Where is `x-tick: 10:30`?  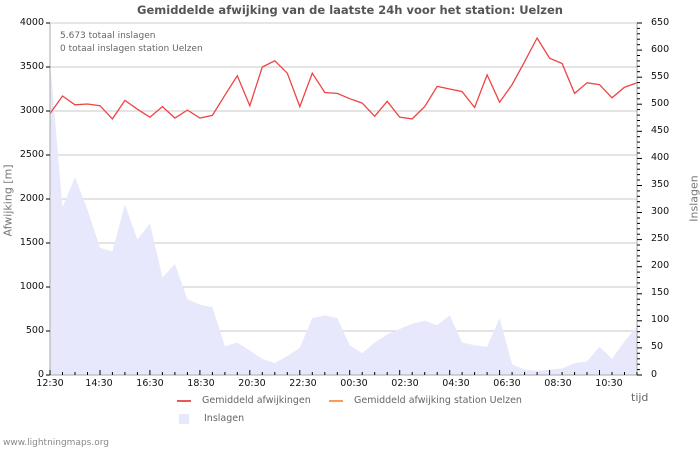 x-tick: 10:30 is located at coordinates (609, 383).